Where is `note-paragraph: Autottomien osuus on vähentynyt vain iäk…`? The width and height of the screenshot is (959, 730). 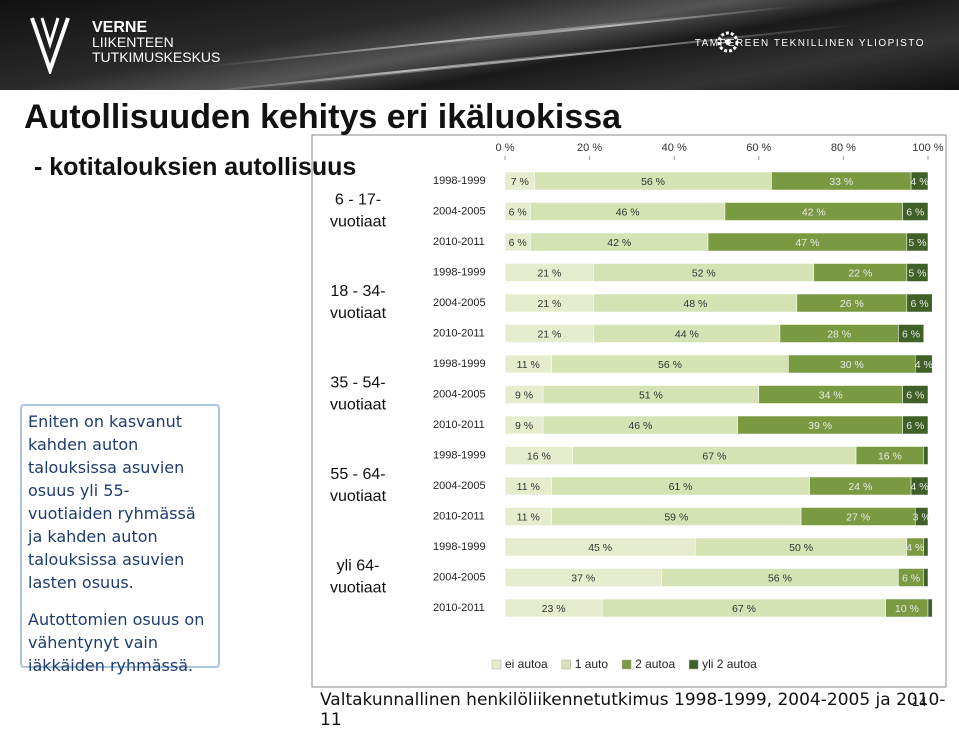 note-paragraph: Autottomien osuus on vähentynyt vain iäk… is located at coordinates (116, 642).